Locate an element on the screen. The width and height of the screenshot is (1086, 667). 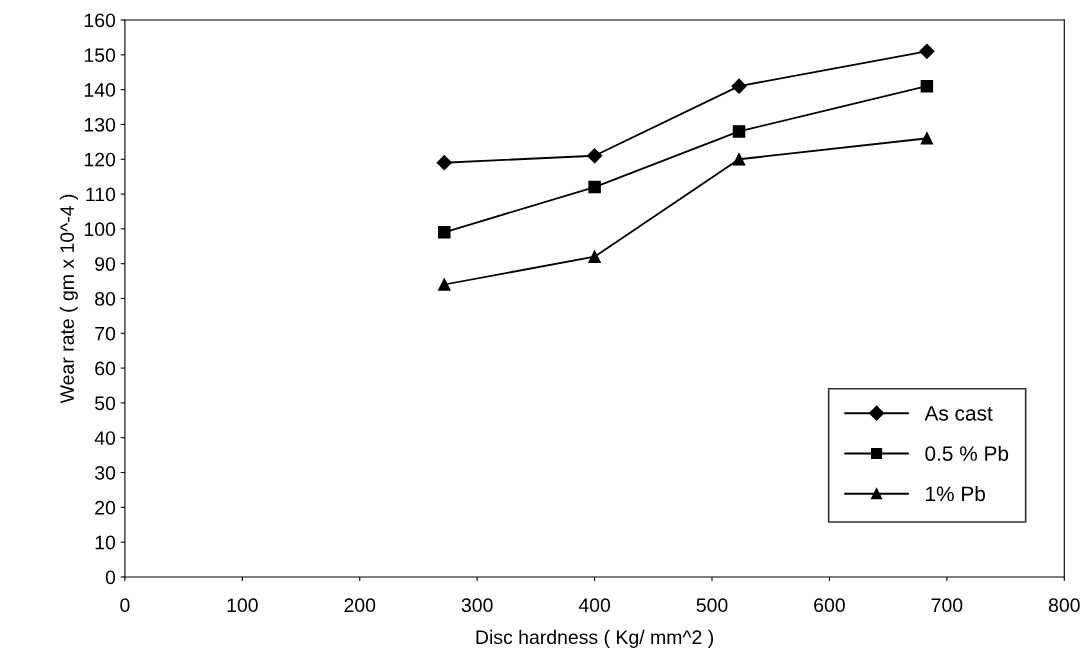
y-tick-label: 100 is located at coordinates (100, 229).